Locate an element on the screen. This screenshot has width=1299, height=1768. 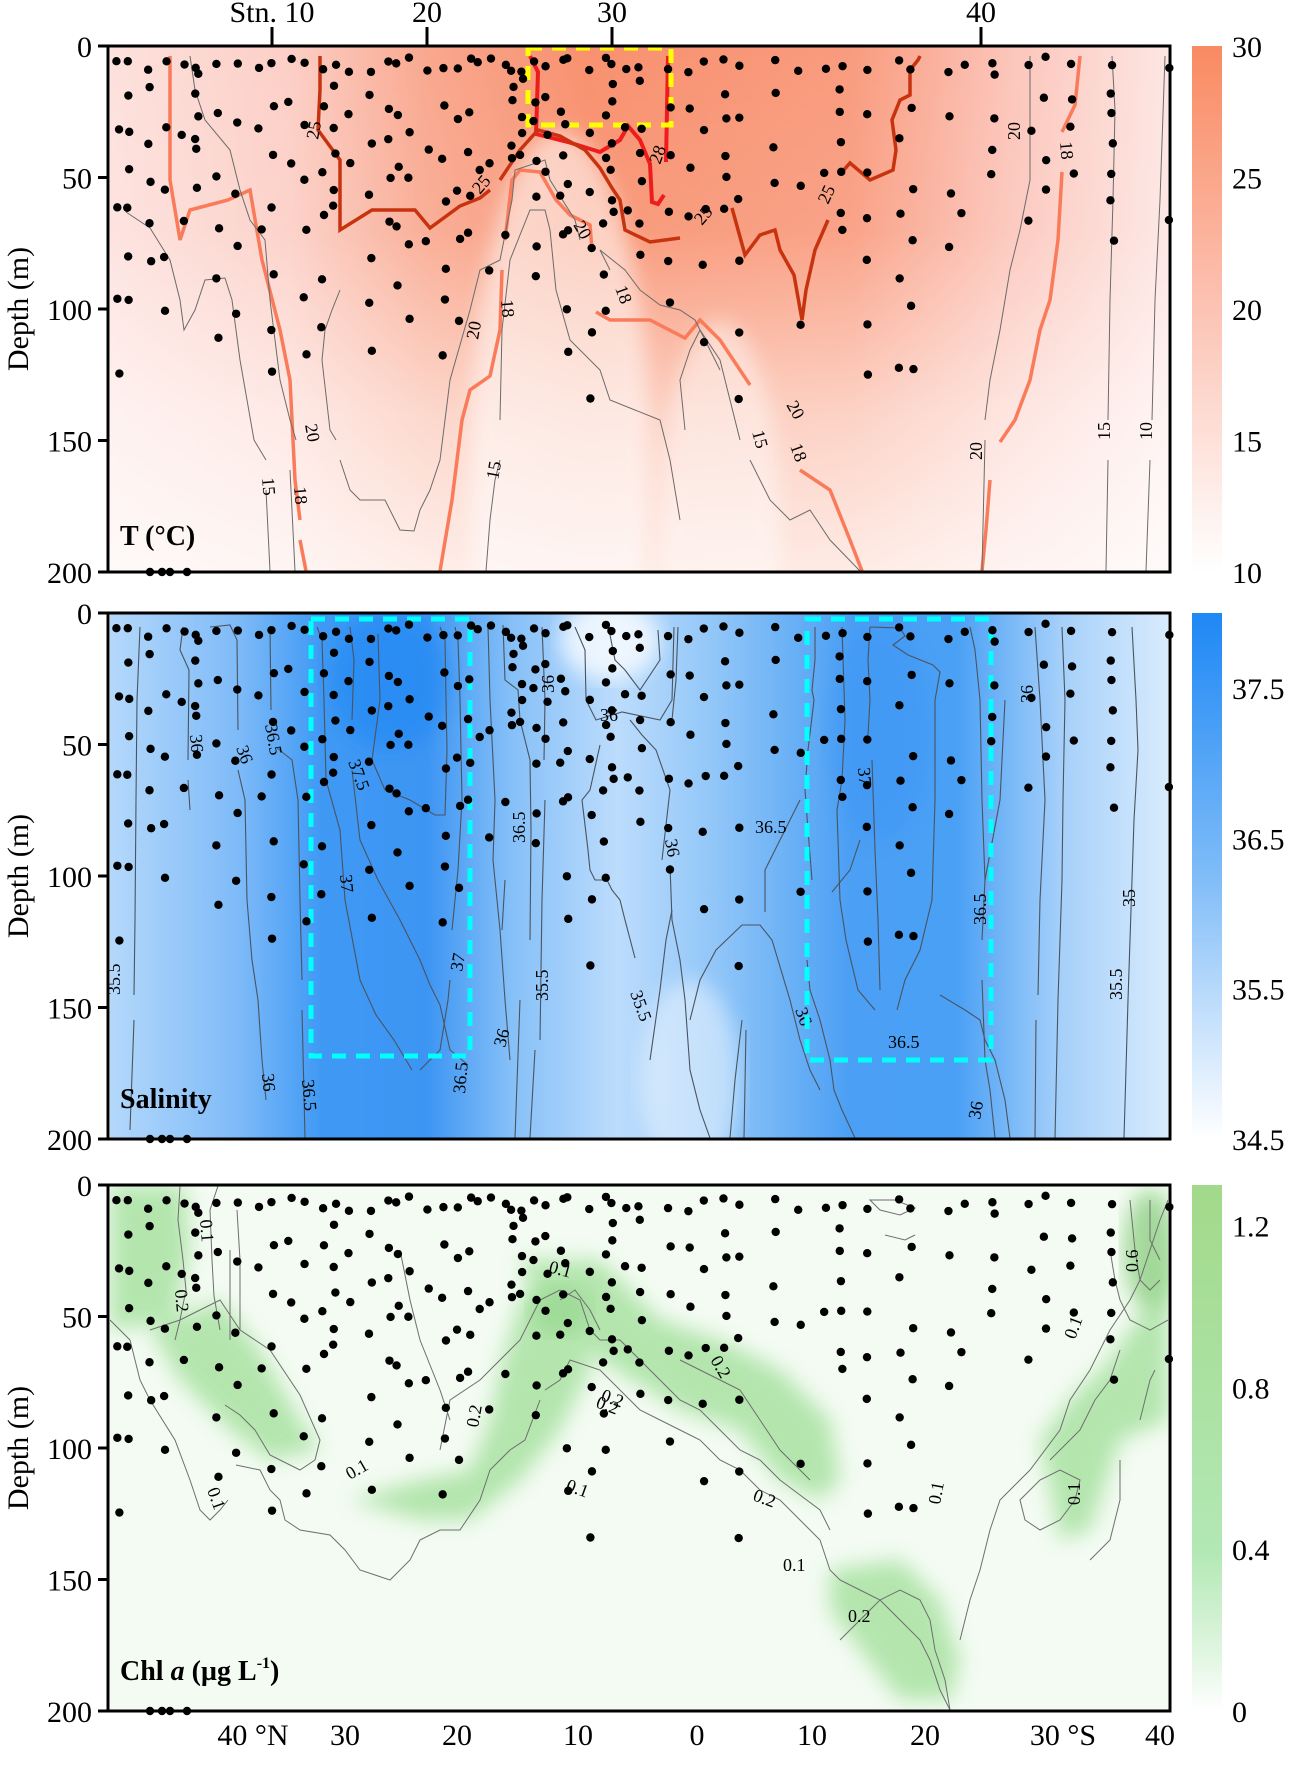
chlorophyll-panel-label: Chl a (µg L-1) is located at coordinates (199, 1671).